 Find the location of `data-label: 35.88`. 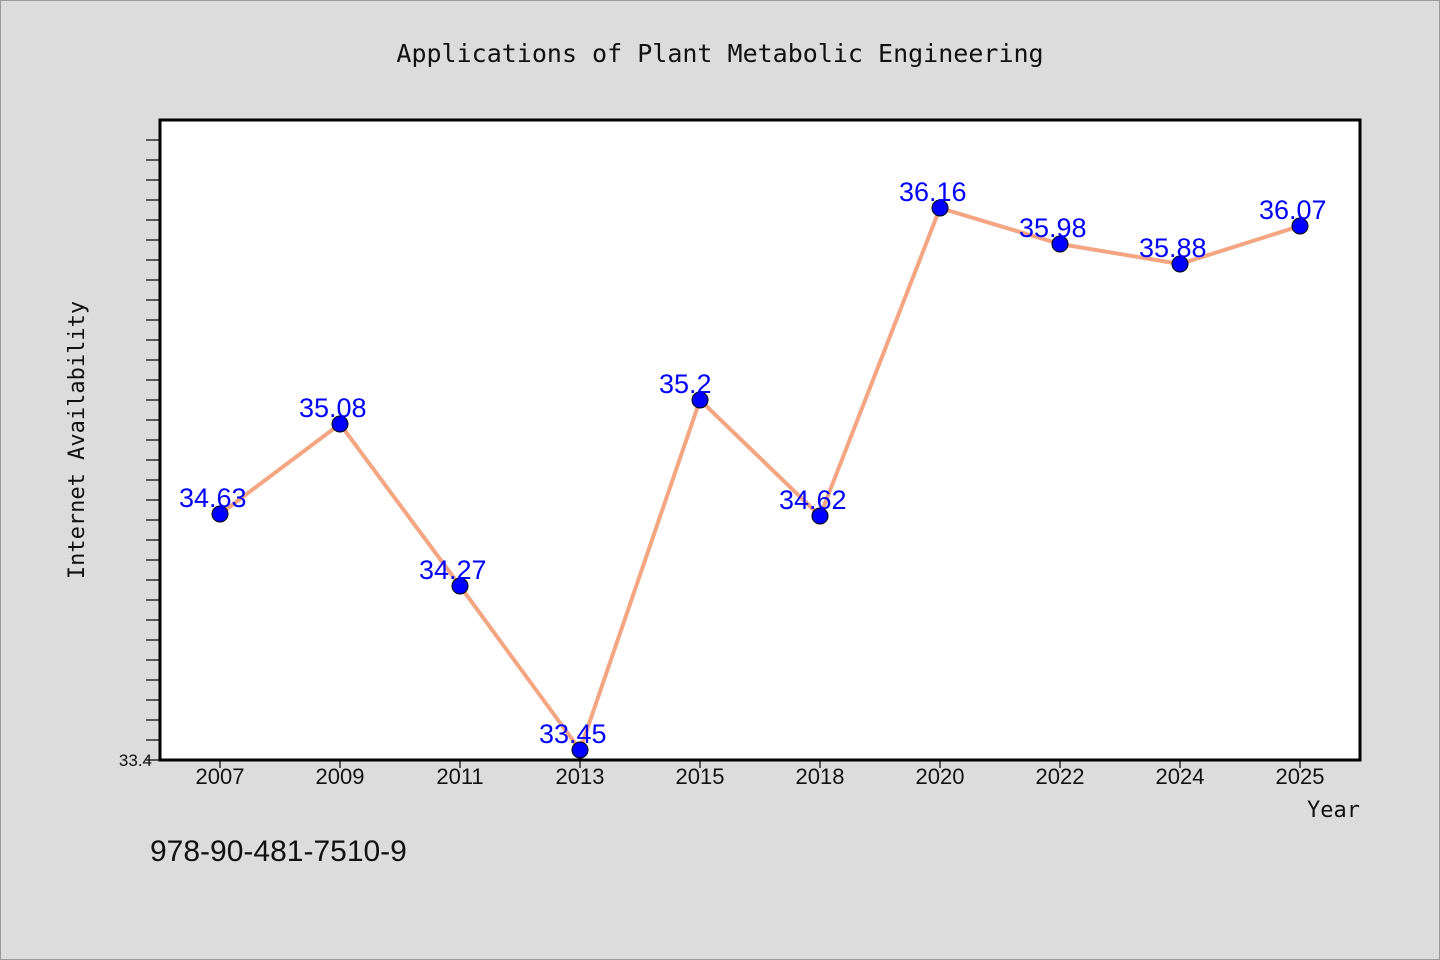

data-label: 35.88 is located at coordinates (1173, 248).